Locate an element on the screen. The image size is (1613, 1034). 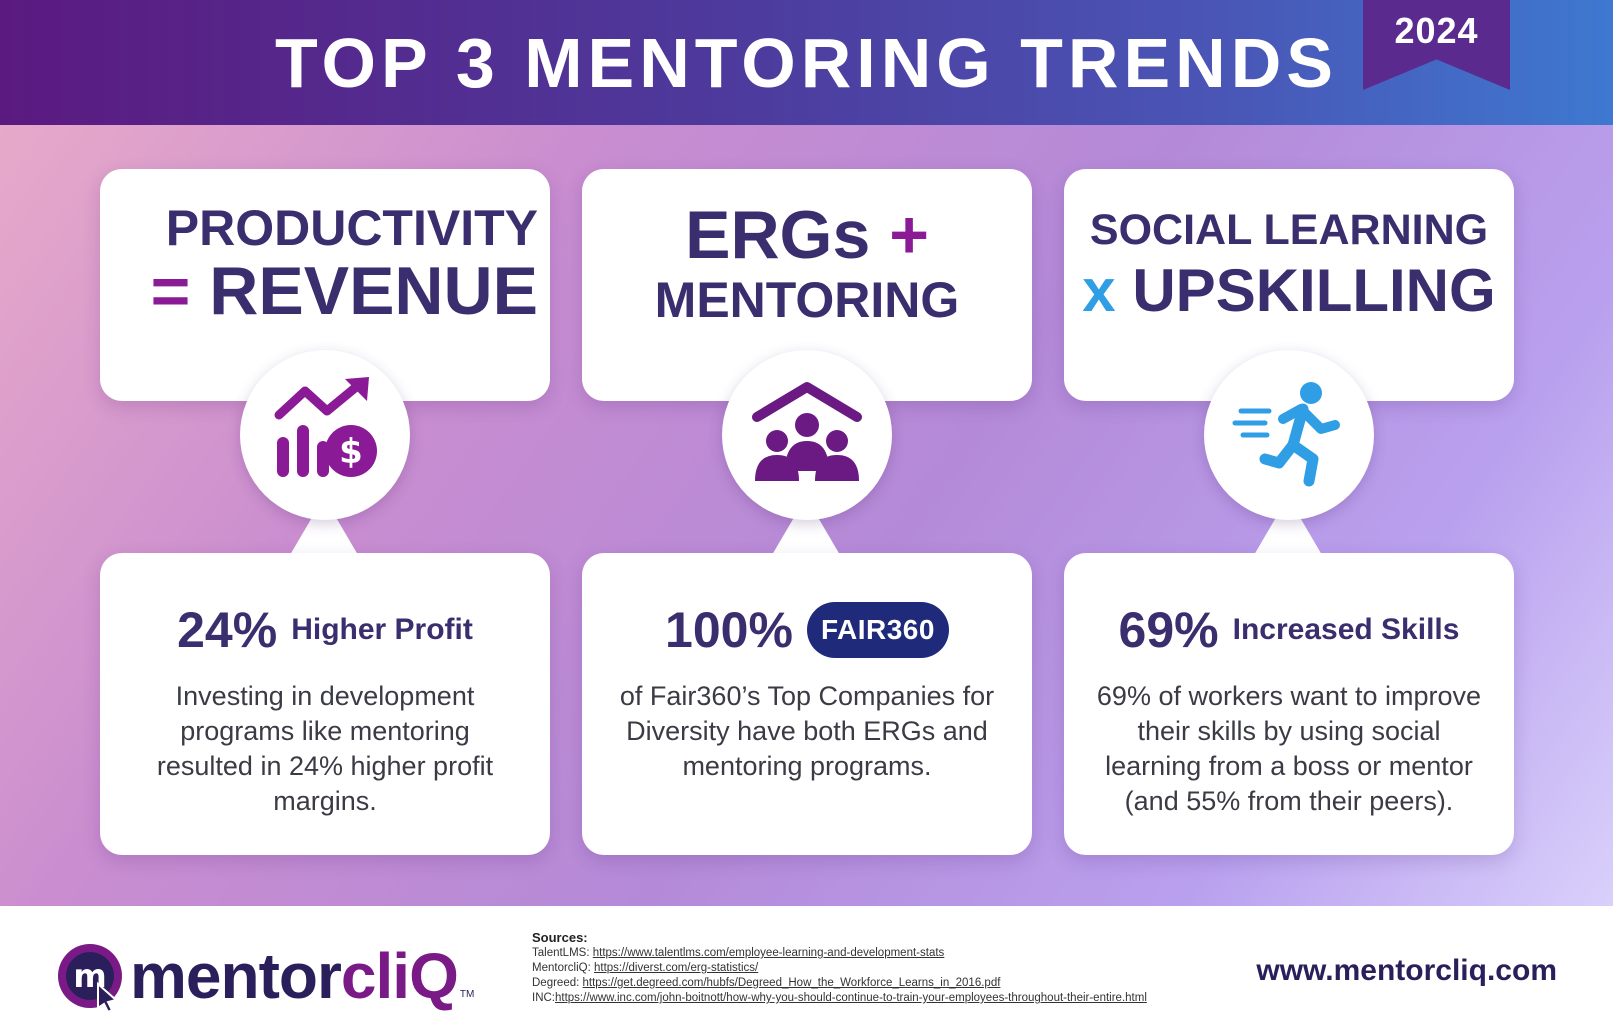
trend-1-headline-line2: REVENUE is located at coordinates (373, 291).